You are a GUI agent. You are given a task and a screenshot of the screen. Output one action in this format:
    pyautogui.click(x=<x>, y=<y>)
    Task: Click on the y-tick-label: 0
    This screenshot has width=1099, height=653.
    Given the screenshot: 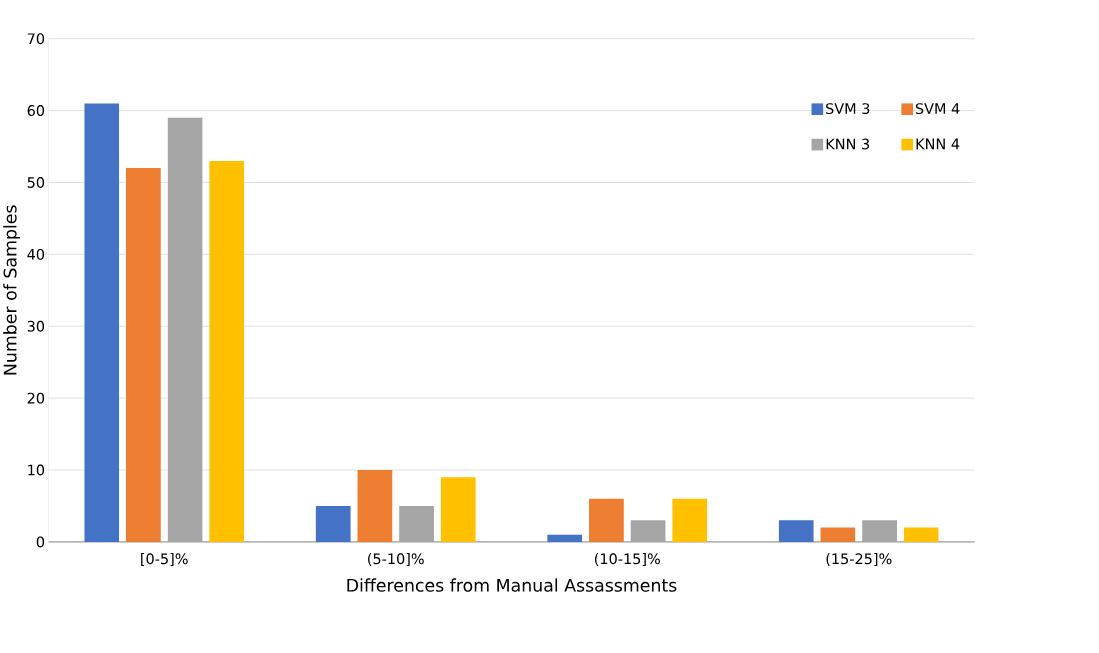 What is the action you would take?
    pyautogui.click(x=40, y=542)
    